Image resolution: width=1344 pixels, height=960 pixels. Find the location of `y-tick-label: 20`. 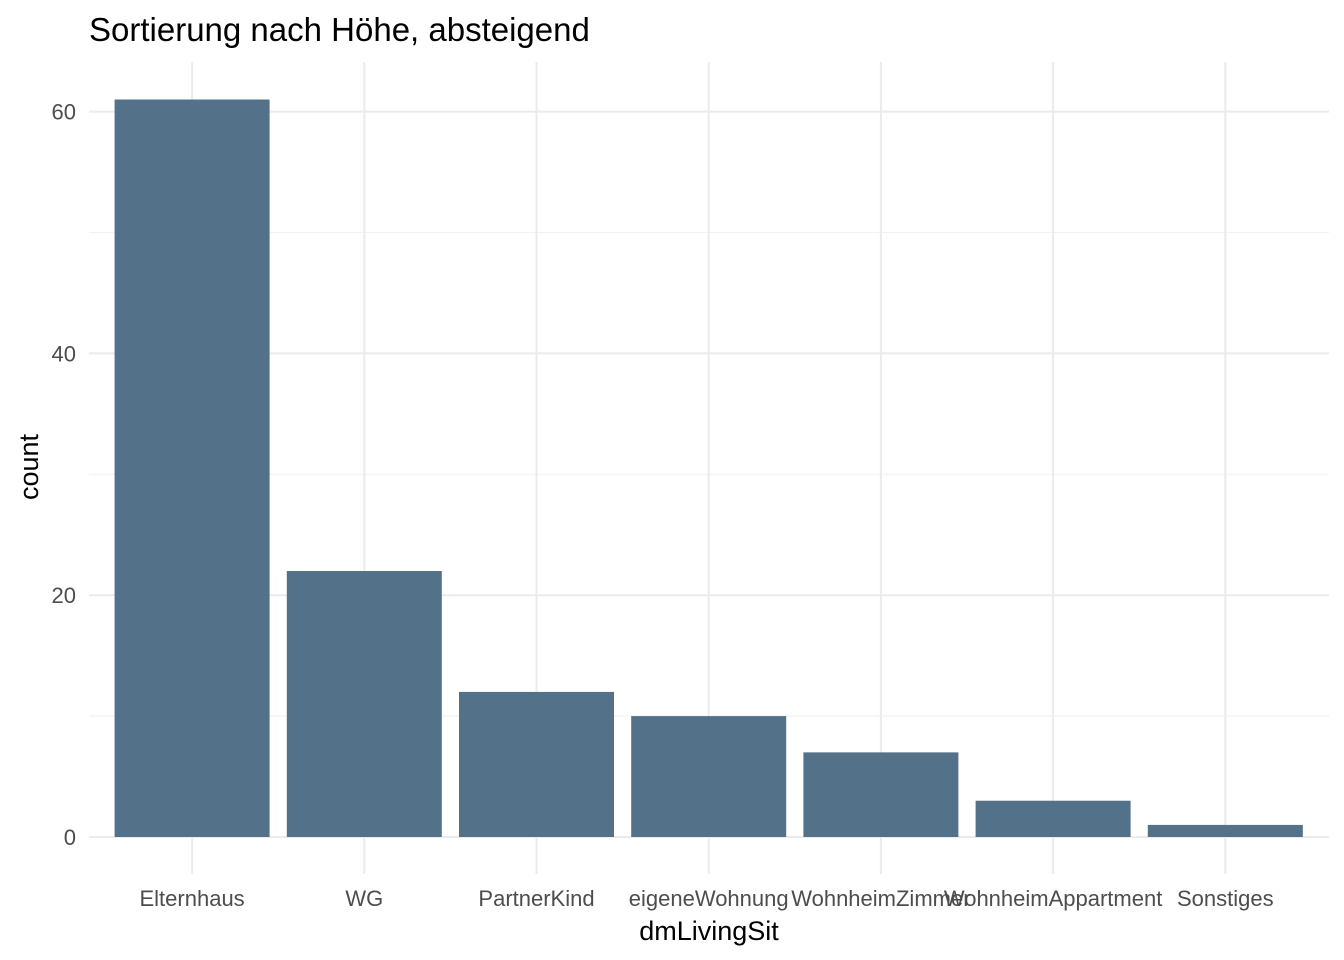

y-tick-label: 20 is located at coordinates (64, 595).